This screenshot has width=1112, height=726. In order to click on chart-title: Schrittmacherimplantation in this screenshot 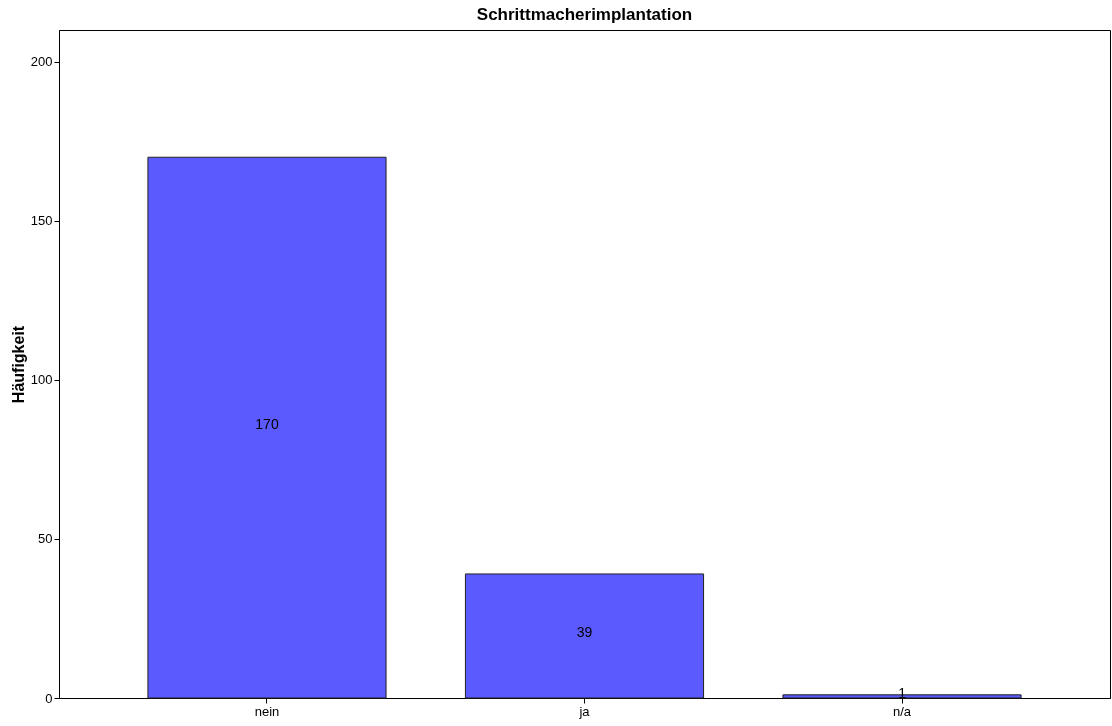, I will do `click(584, 14)`.